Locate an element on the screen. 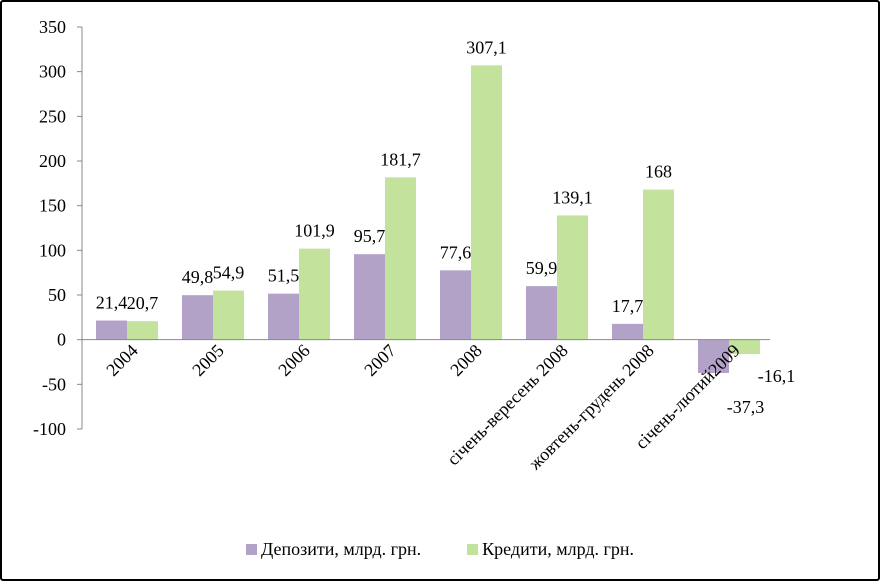 This screenshot has height=581, width=880. legend-swatch-deposits is located at coordinates (251, 549).